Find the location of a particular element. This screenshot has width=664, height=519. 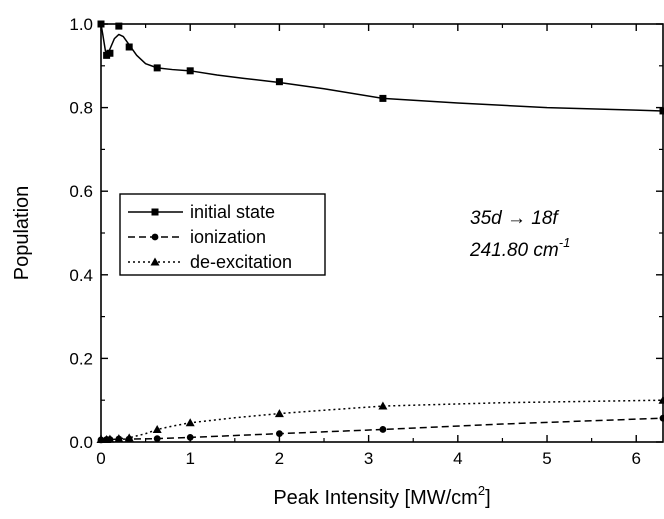

x-axis-title: Peak Intensity [MW/cm2] is located at coordinates (381, 496).